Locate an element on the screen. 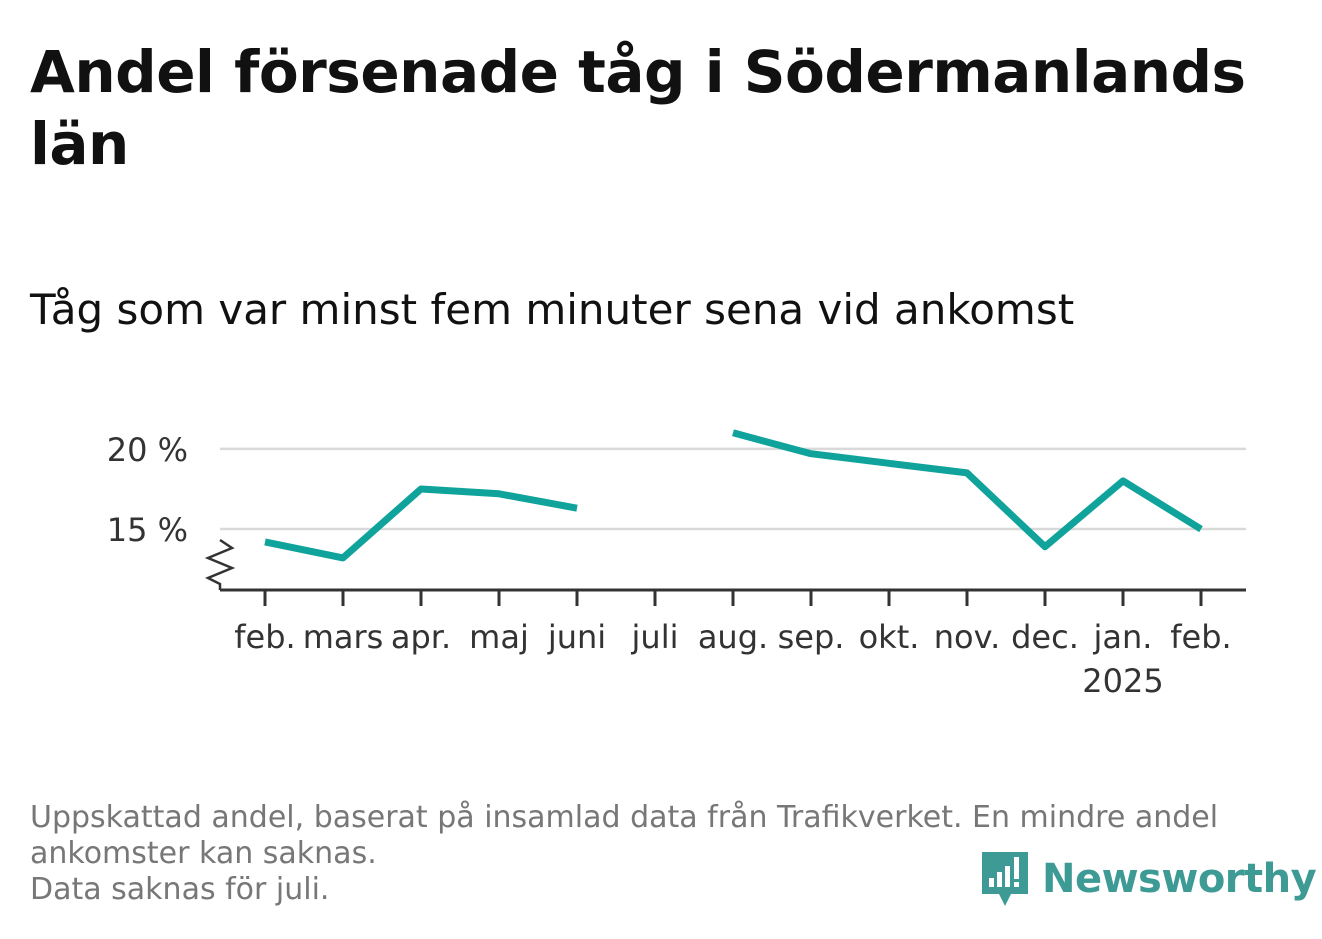 This screenshot has height=939, width=1322. x-tick-label: dec. is located at coordinates (1045, 637).